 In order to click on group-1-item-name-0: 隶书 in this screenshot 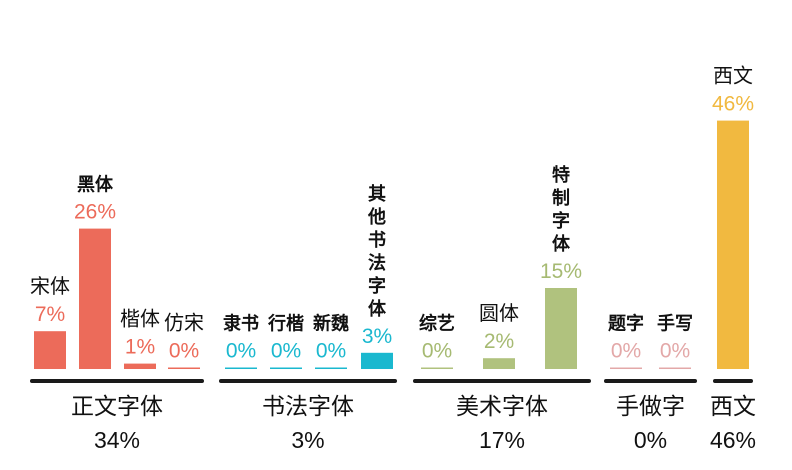, I will do `click(241, 324)`.